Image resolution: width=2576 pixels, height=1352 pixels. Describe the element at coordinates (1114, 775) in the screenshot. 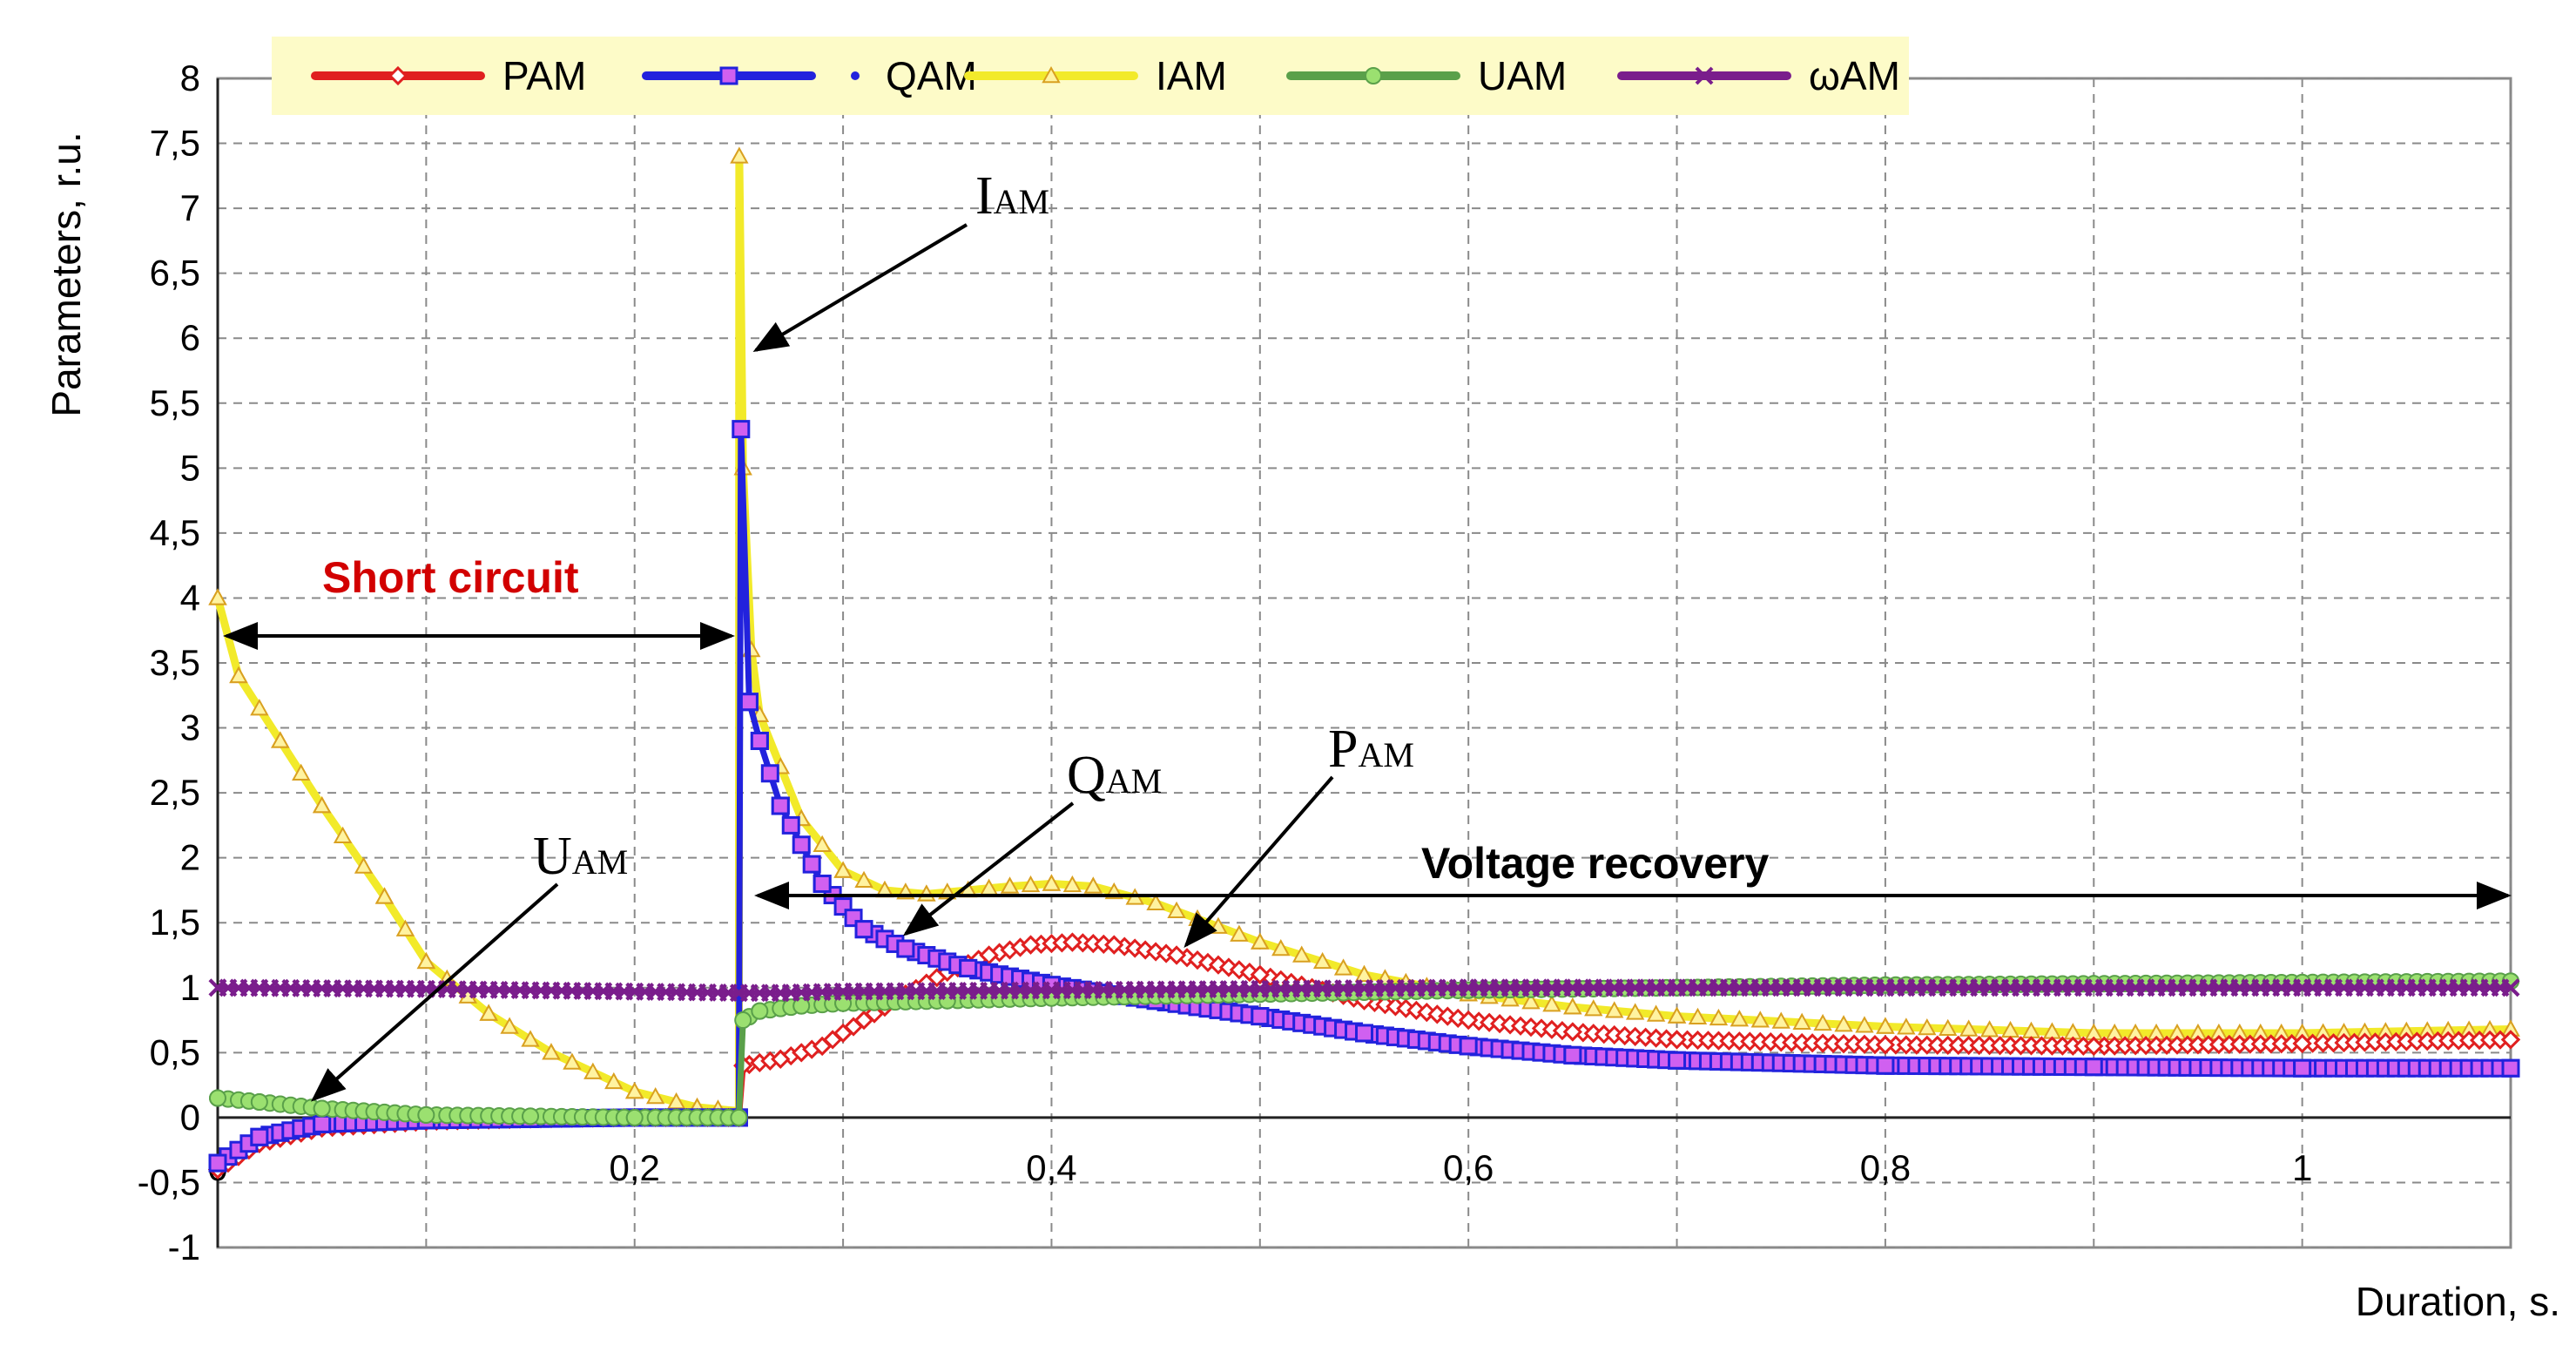

I see `qam-annotation: QAM` at that location.